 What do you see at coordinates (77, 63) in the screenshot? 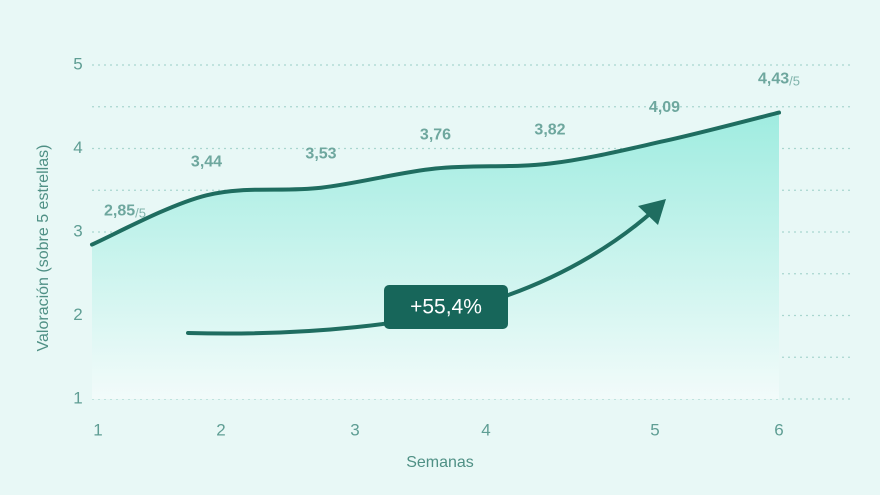
I see `y-tick-label: 5` at bounding box center [77, 63].